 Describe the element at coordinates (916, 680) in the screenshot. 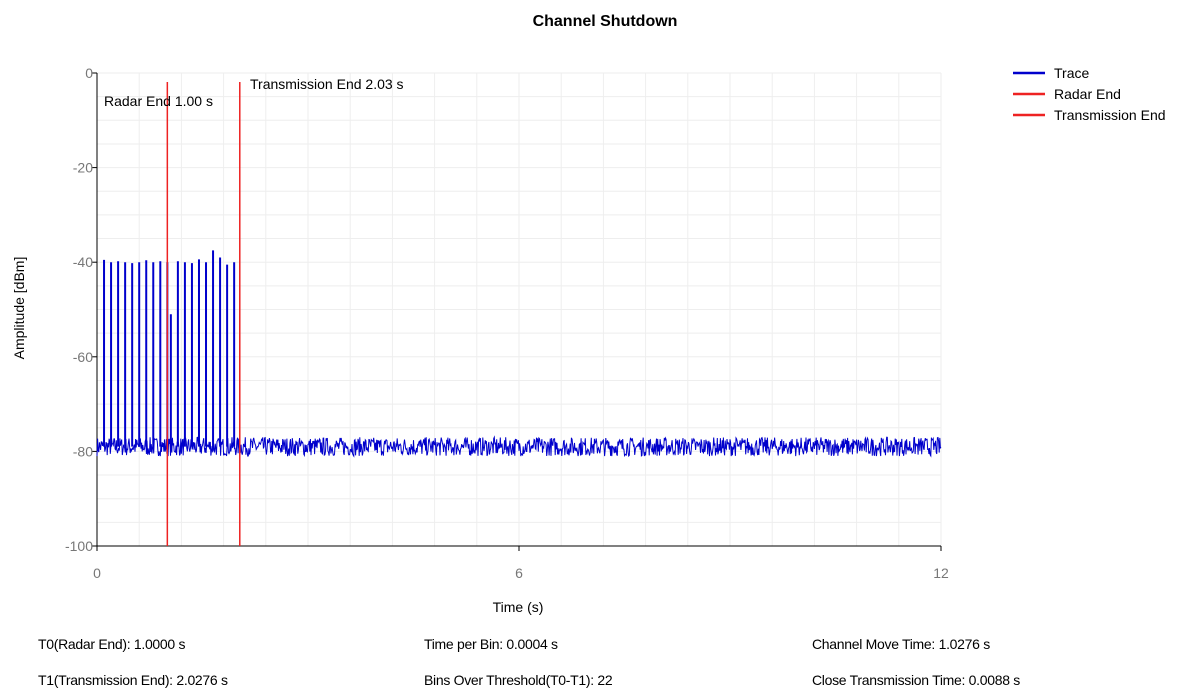

I see `close-transmission-time-stat: Close Transmission Time: 0.0088 s` at that location.